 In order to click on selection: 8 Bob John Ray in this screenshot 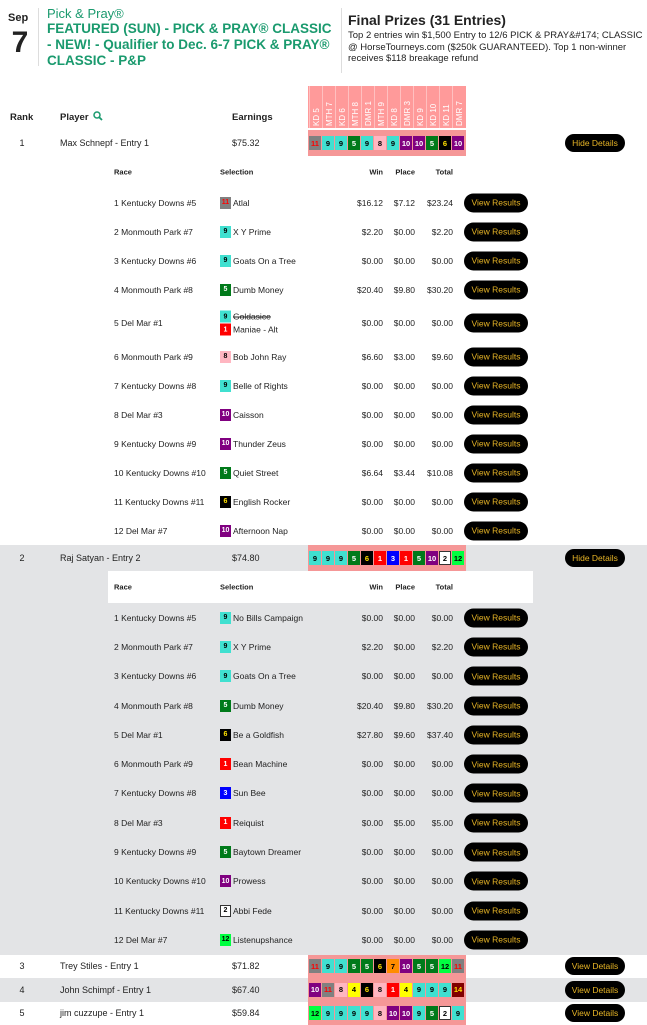, I will do `click(253, 357)`.